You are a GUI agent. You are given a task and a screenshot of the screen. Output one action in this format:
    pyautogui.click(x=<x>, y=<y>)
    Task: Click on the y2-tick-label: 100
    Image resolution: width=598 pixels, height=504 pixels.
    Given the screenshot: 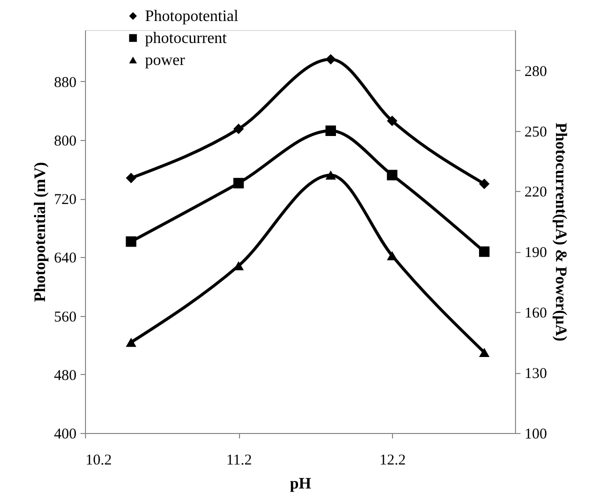 What is the action you would take?
    pyautogui.click(x=535, y=434)
    